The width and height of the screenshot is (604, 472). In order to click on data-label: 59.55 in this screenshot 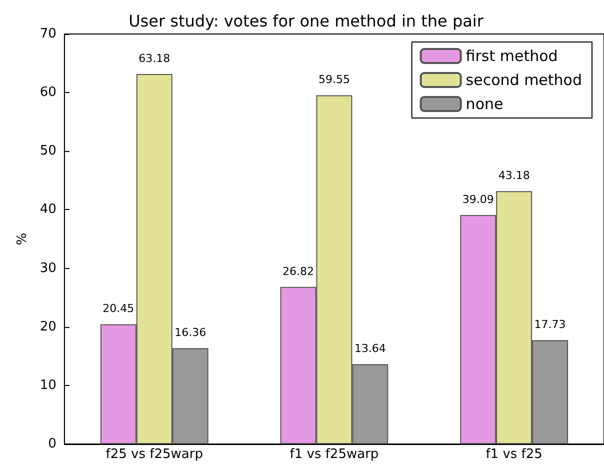, I will do `click(334, 79)`.